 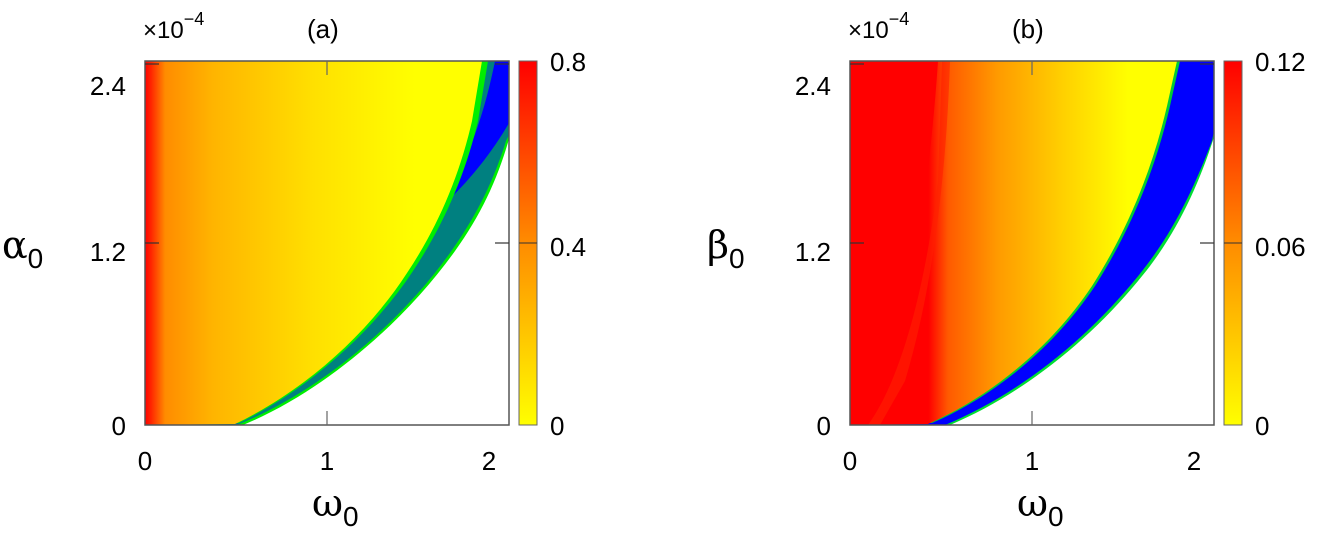 What do you see at coordinates (568, 62) in the screenshot?
I see `colorbar-tick-max-a: 0.8` at bounding box center [568, 62].